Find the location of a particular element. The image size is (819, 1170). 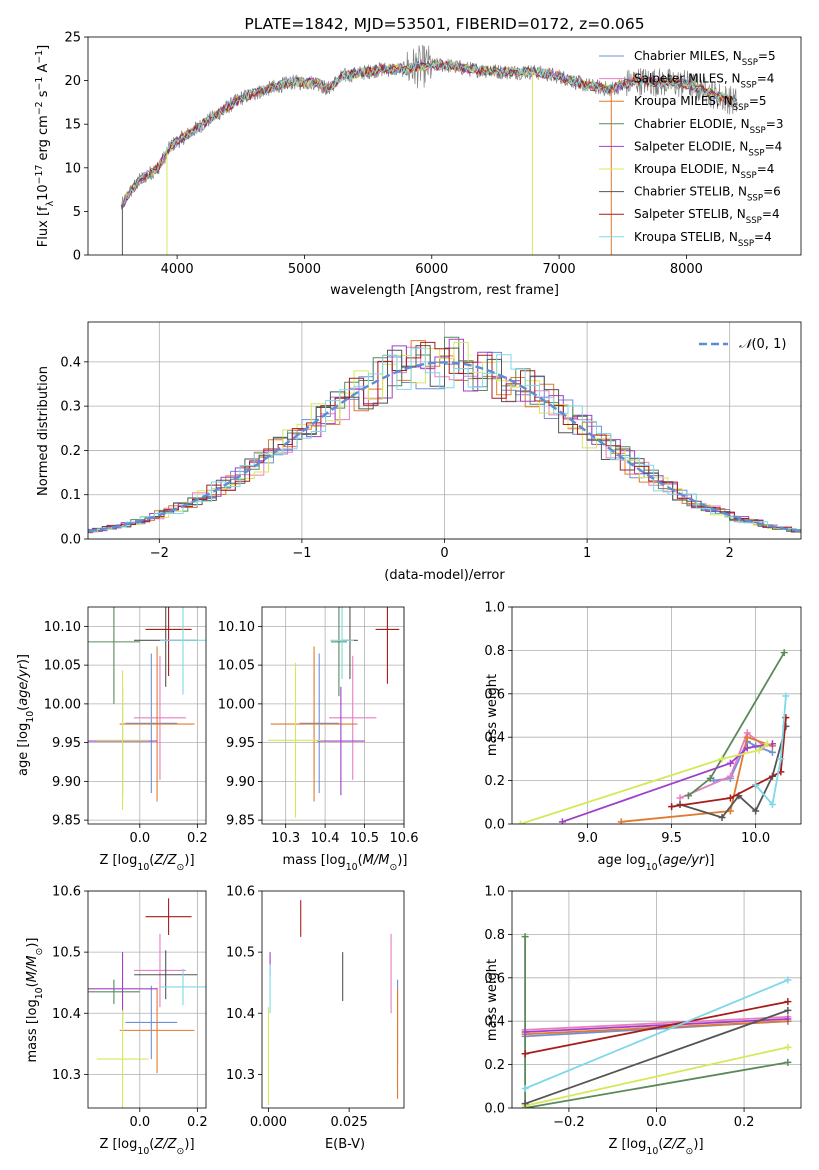

x-axis-label: Z [log10(Z/Z⊙)] is located at coordinates (655, 1147).